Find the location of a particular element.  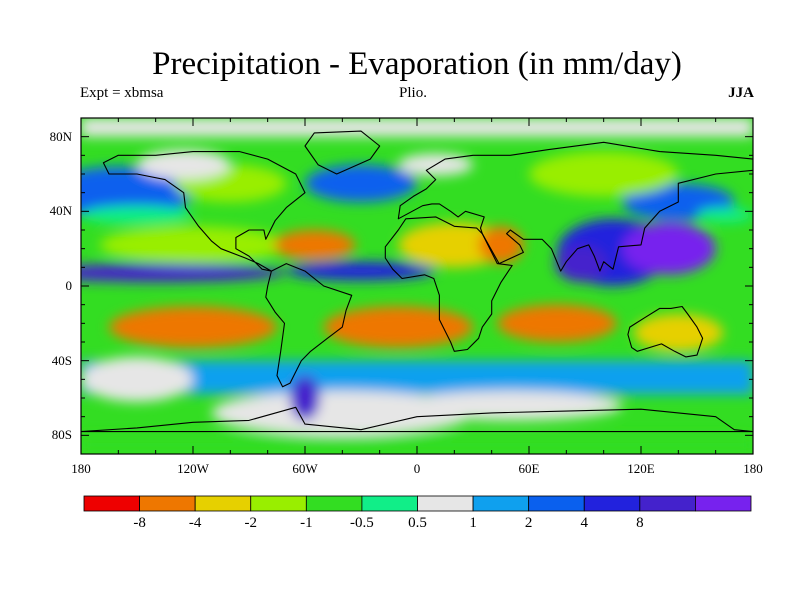

atlantic-dry is located at coordinates (314, 245).